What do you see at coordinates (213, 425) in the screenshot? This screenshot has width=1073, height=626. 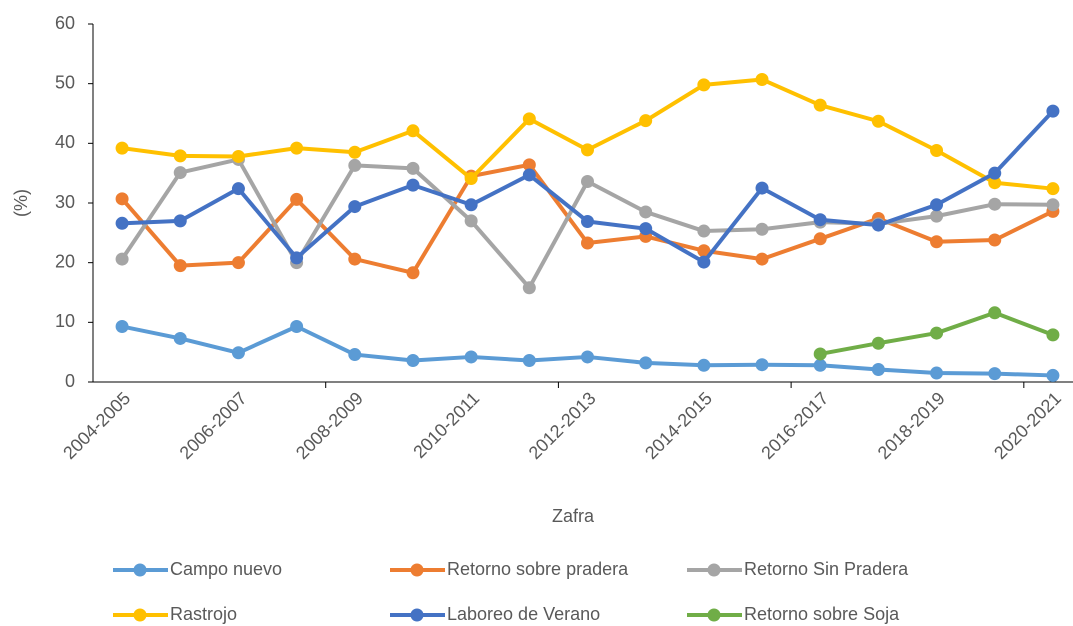 I see `x-tick-label: 2006-2007` at bounding box center [213, 425].